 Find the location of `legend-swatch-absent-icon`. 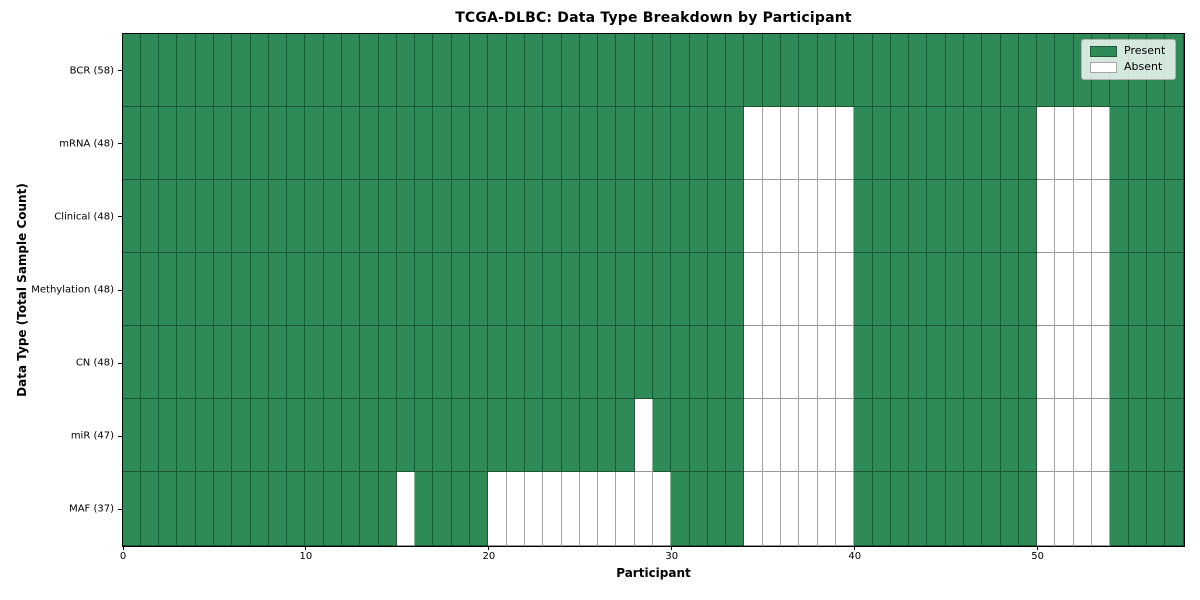

legend-swatch-absent-icon is located at coordinates (1103, 67).